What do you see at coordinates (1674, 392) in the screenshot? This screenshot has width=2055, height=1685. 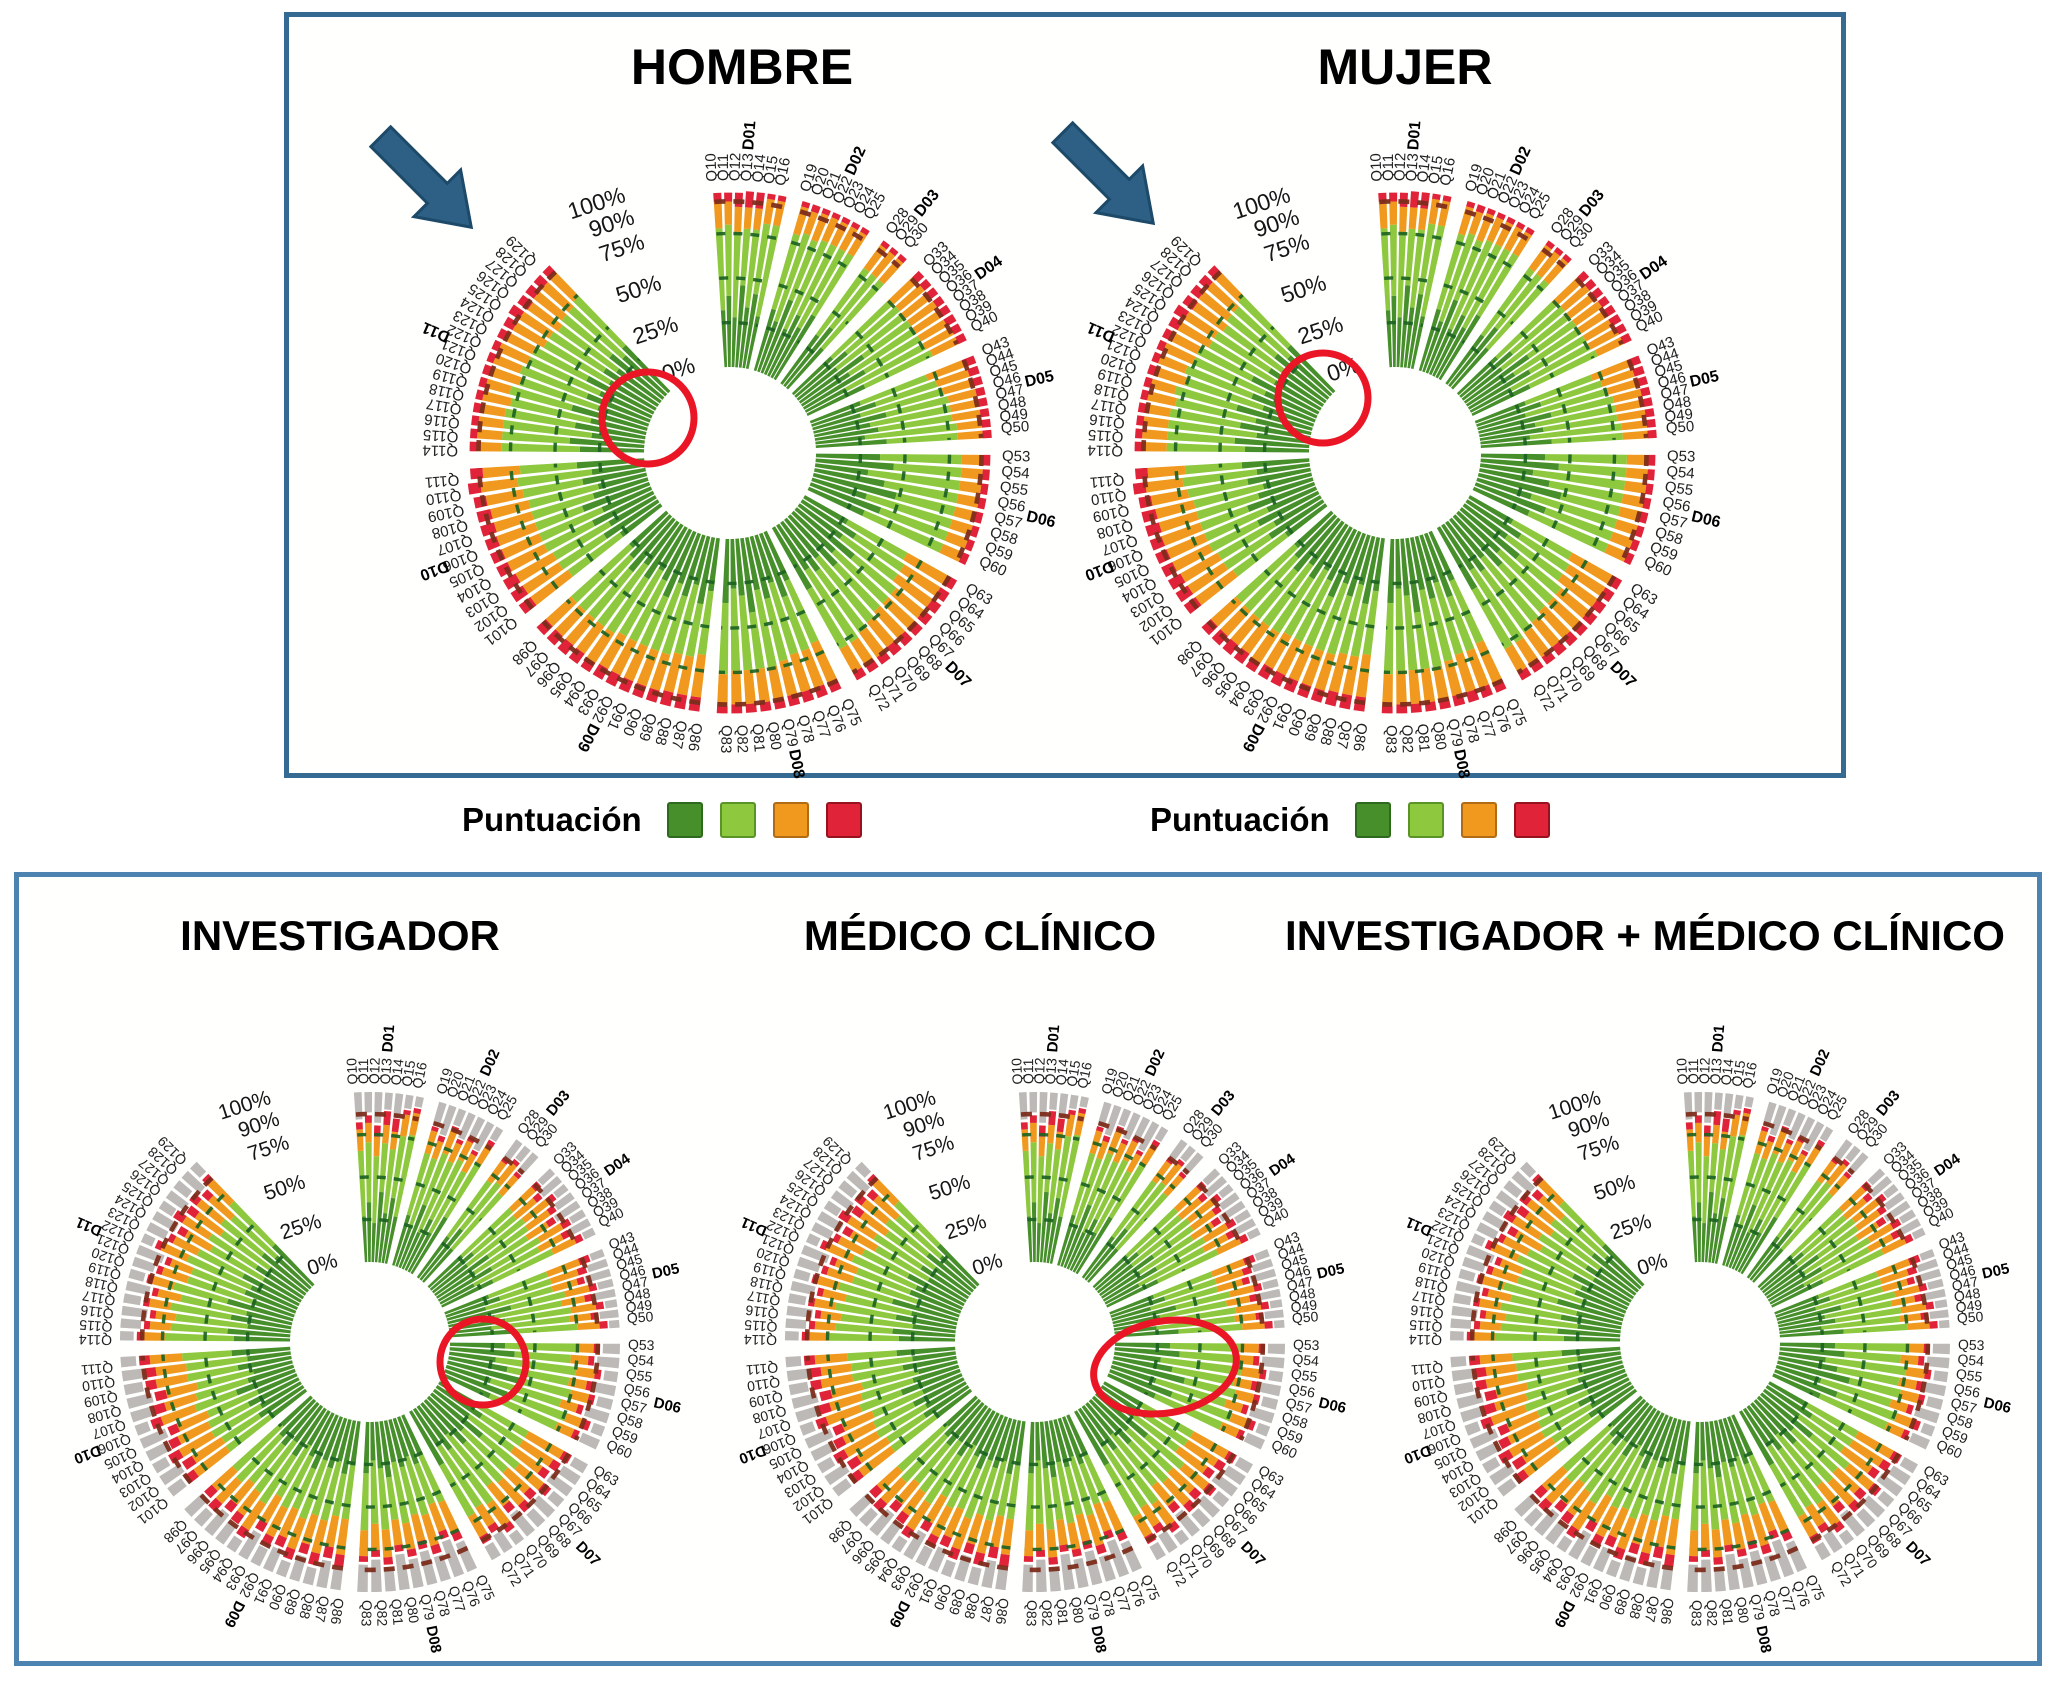 I see `question-label: Q47` at bounding box center [1674, 392].